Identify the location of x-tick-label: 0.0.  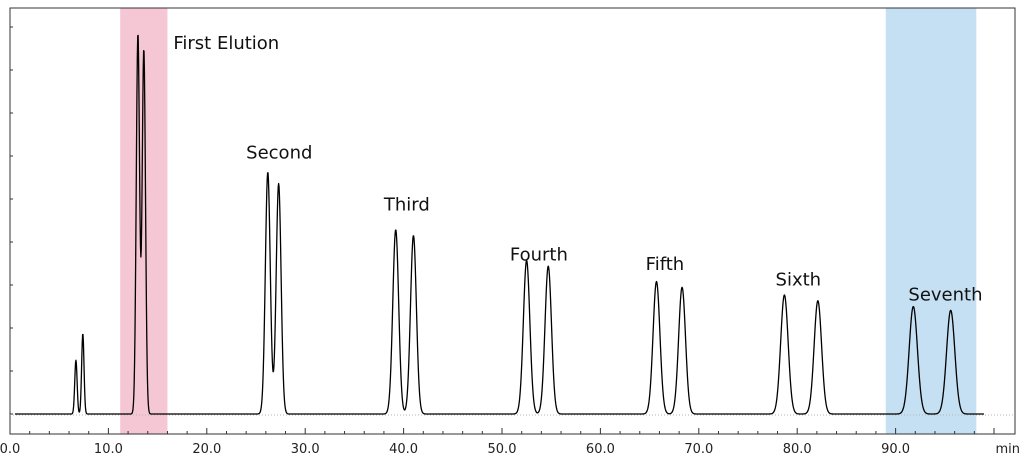
(10, 449).